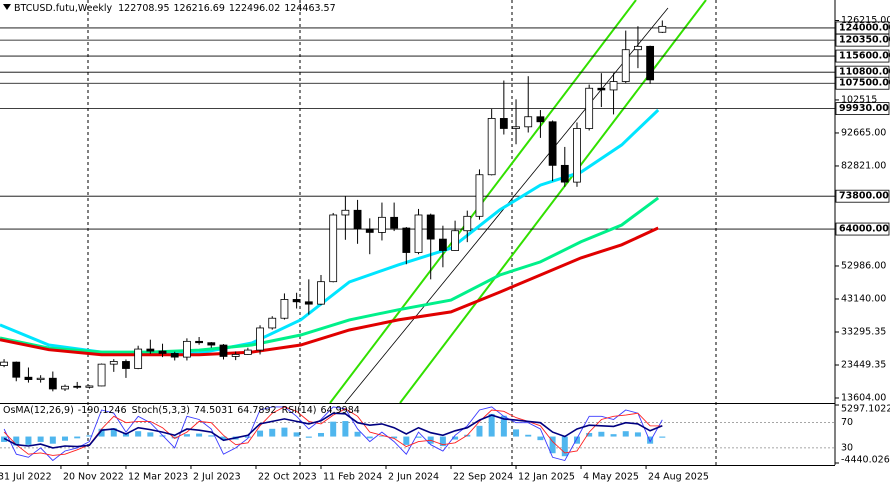 The height and width of the screenshot is (485, 890). Describe the element at coordinates (102, 410) in the screenshot. I see `indicator-value: -190.1246` at that location.